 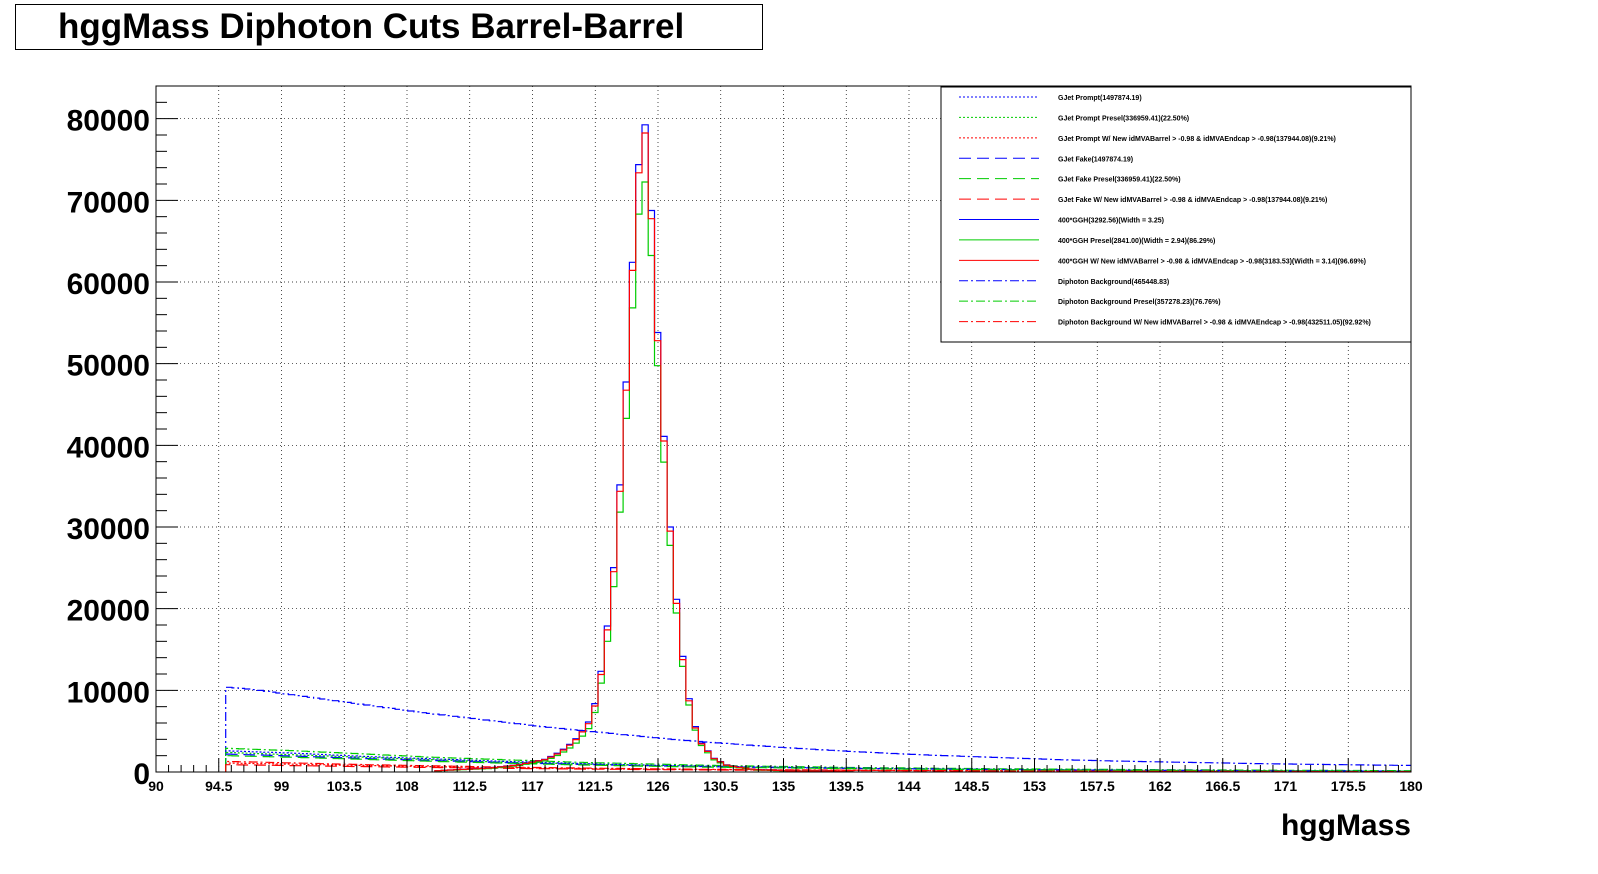 I want to click on x-tick-label: 108, so click(x=407, y=786).